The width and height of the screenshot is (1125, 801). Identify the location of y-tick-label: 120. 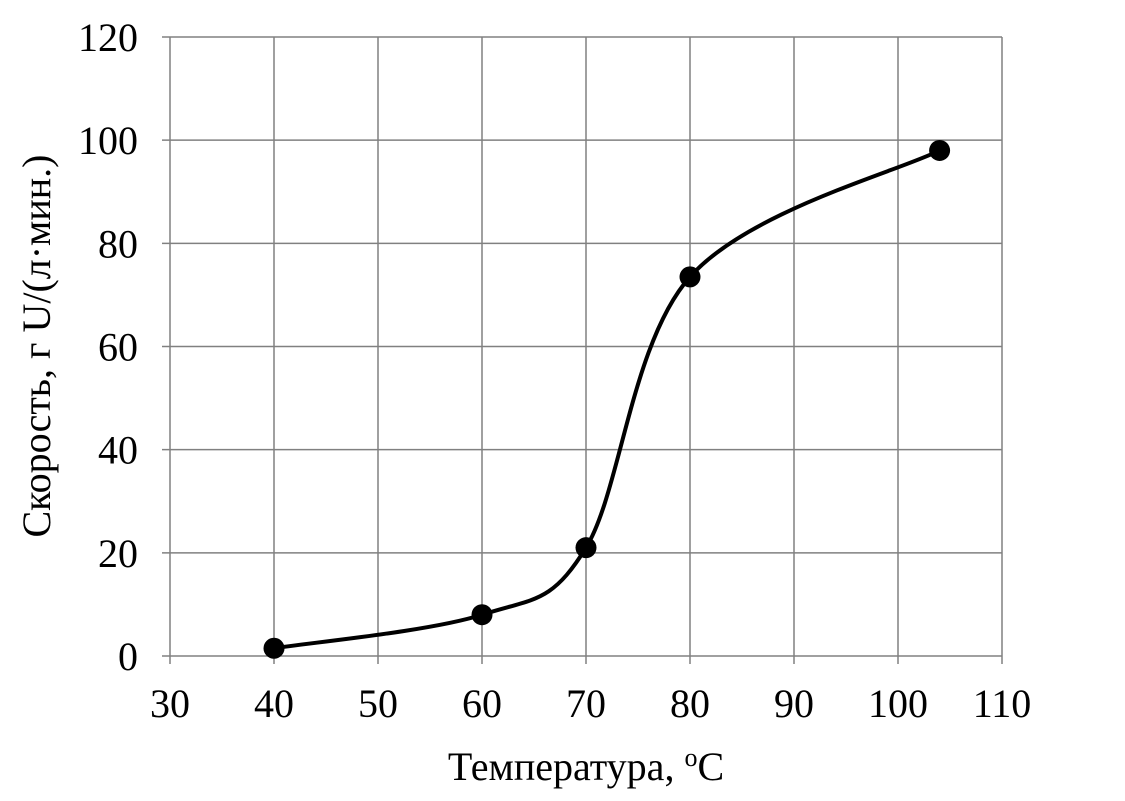
(108, 37).